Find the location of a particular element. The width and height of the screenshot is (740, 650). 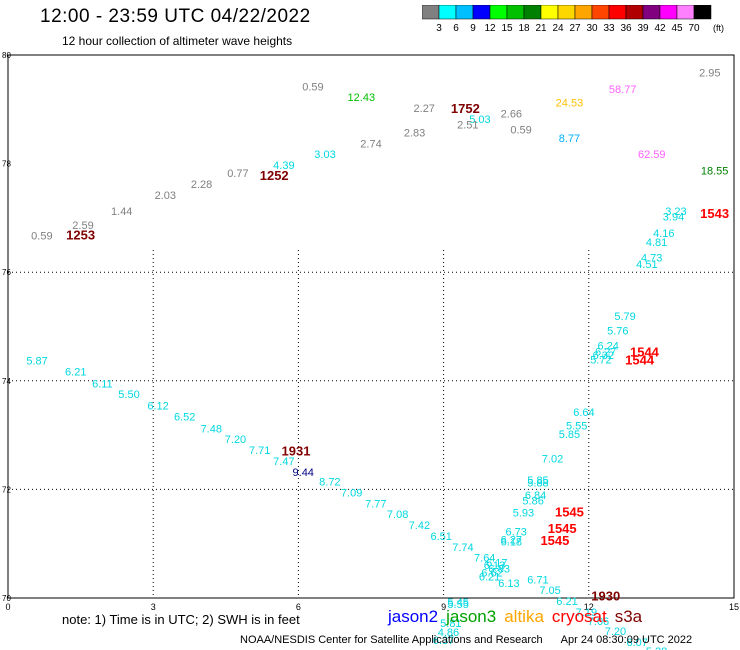

wave-height-label: 7.05 is located at coordinates (549, 591).